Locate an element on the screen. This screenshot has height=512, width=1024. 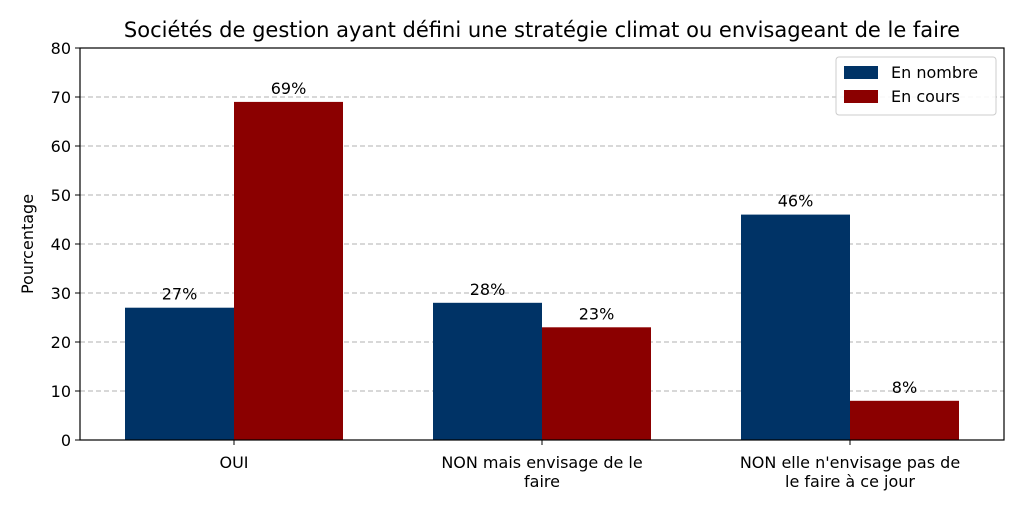
bar-value-label: 27% is located at coordinates (180, 294).